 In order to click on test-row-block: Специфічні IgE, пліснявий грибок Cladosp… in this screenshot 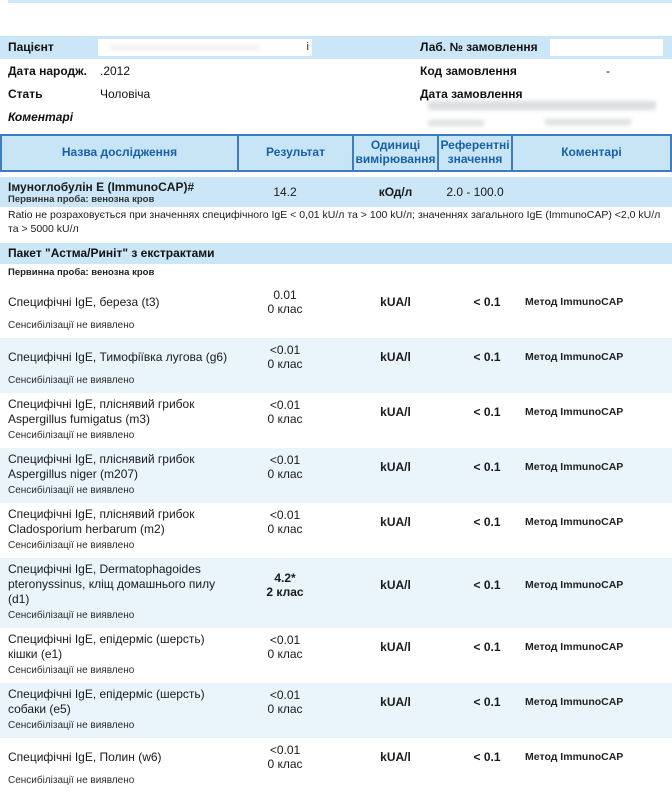, I will do `click(336, 530)`.